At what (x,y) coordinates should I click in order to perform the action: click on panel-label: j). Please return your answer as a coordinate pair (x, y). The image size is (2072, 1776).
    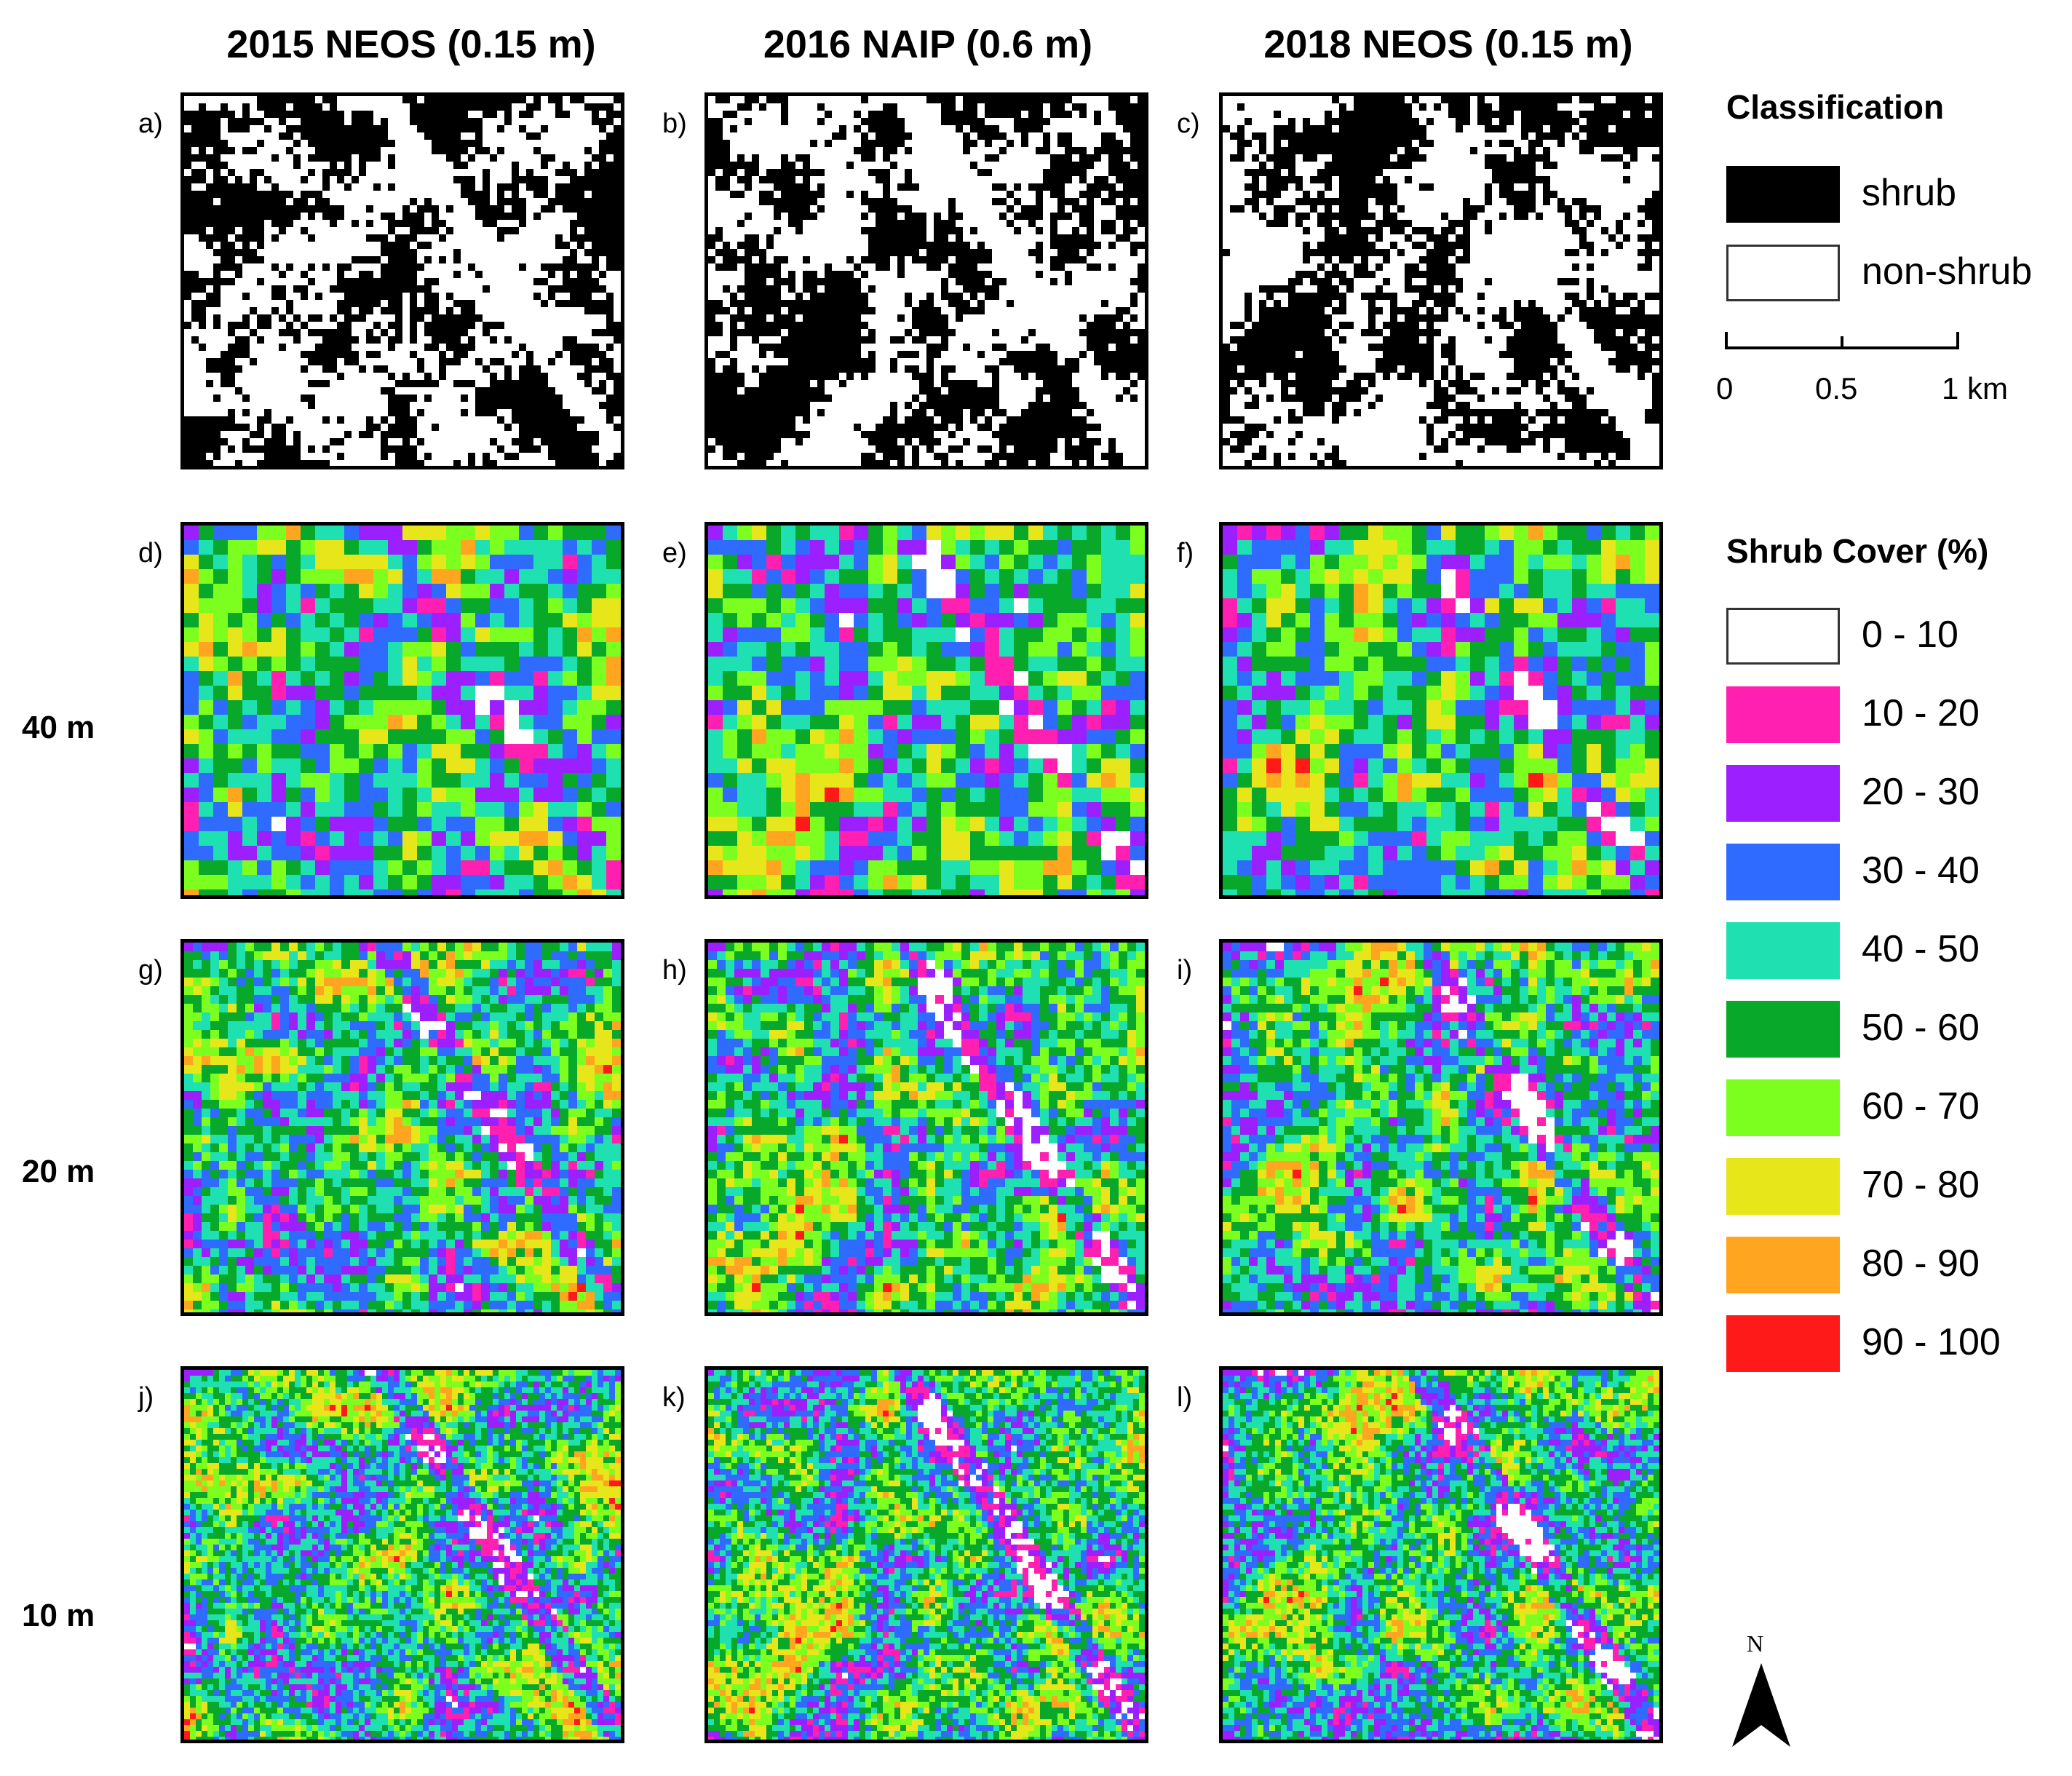
    Looking at the image, I should click on (146, 1398).